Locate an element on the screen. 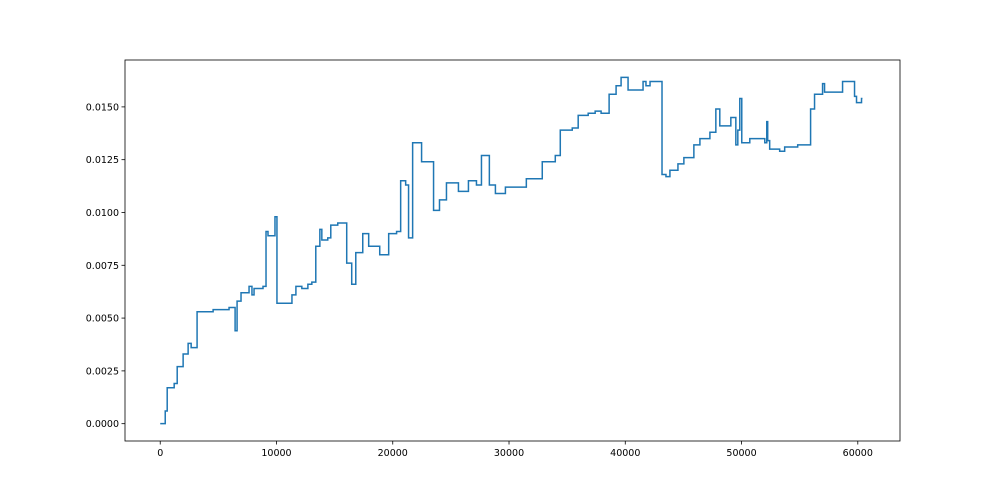 This screenshot has width=1000, height=495. x-tick-label: 0 is located at coordinates (160, 453).